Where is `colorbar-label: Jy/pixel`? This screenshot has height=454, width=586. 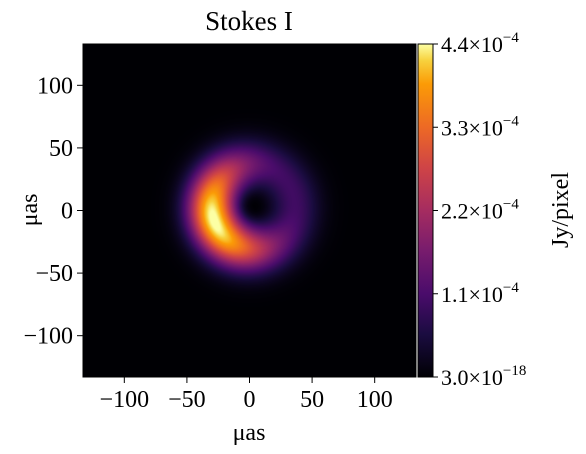 colorbar-label: Jy/pixel is located at coordinates (561, 210).